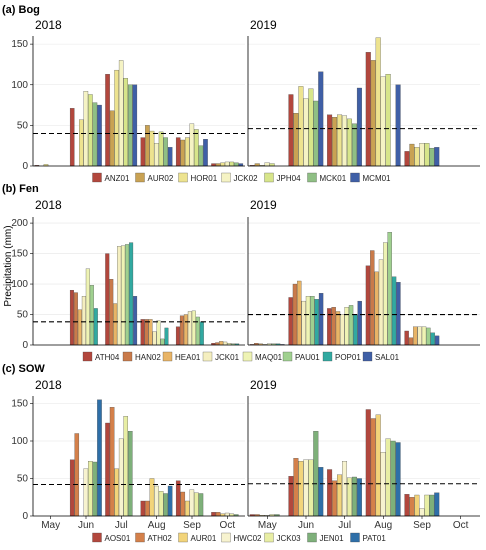 This screenshot has width=486, height=550. I want to click on x-tick-label: Aug, so click(157, 525).